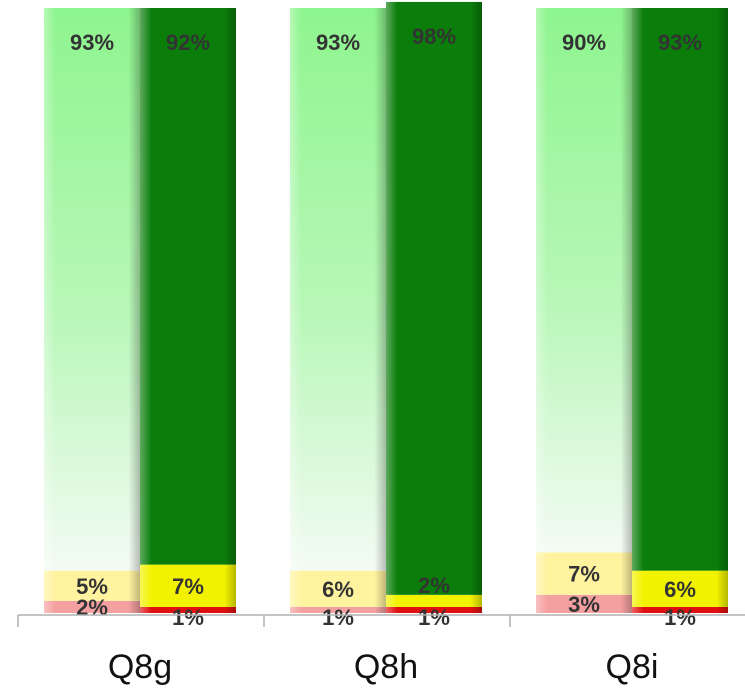  I want to click on data-label-q8g-light-mid: 5%, so click(92, 586).